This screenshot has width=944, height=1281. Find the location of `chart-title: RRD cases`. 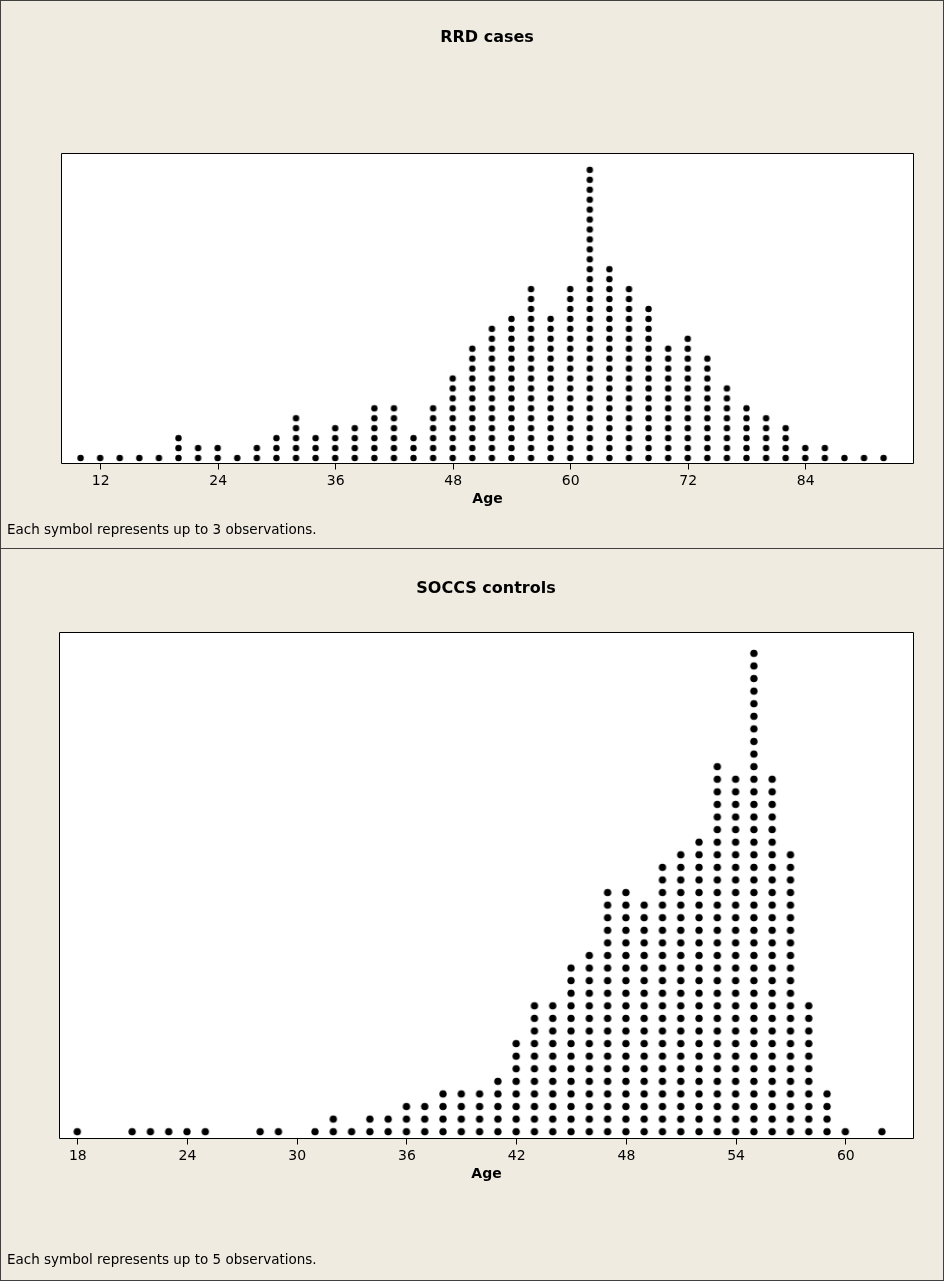

chart-title: RRD cases is located at coordinates (487, 36).